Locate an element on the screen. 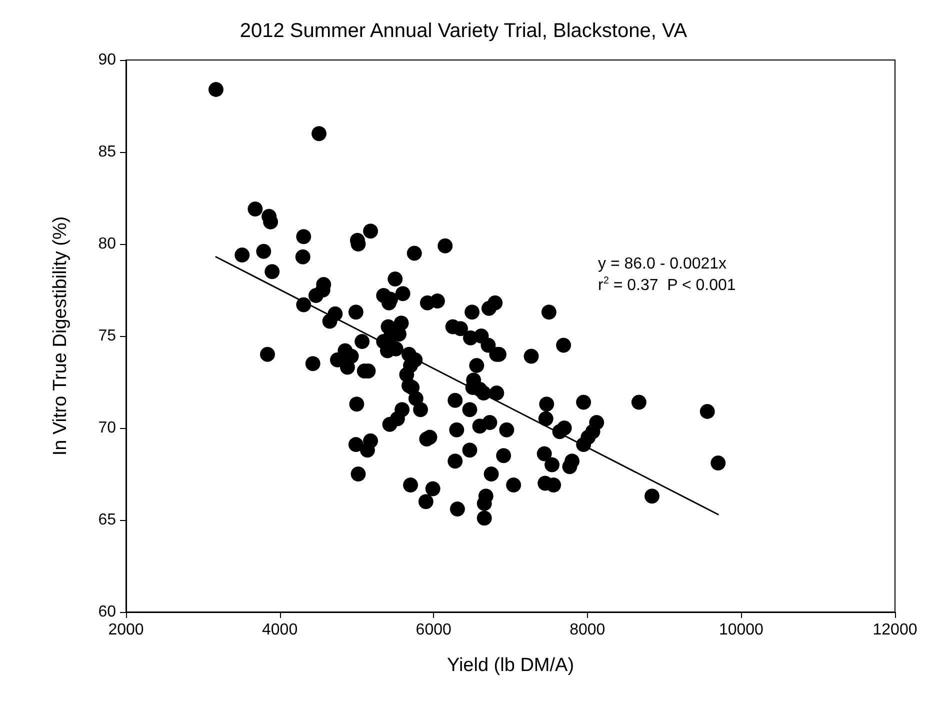 The height and width of the screenshot is (708, 927). x-tick-label: 2000 is located at coordinates (126, 630).